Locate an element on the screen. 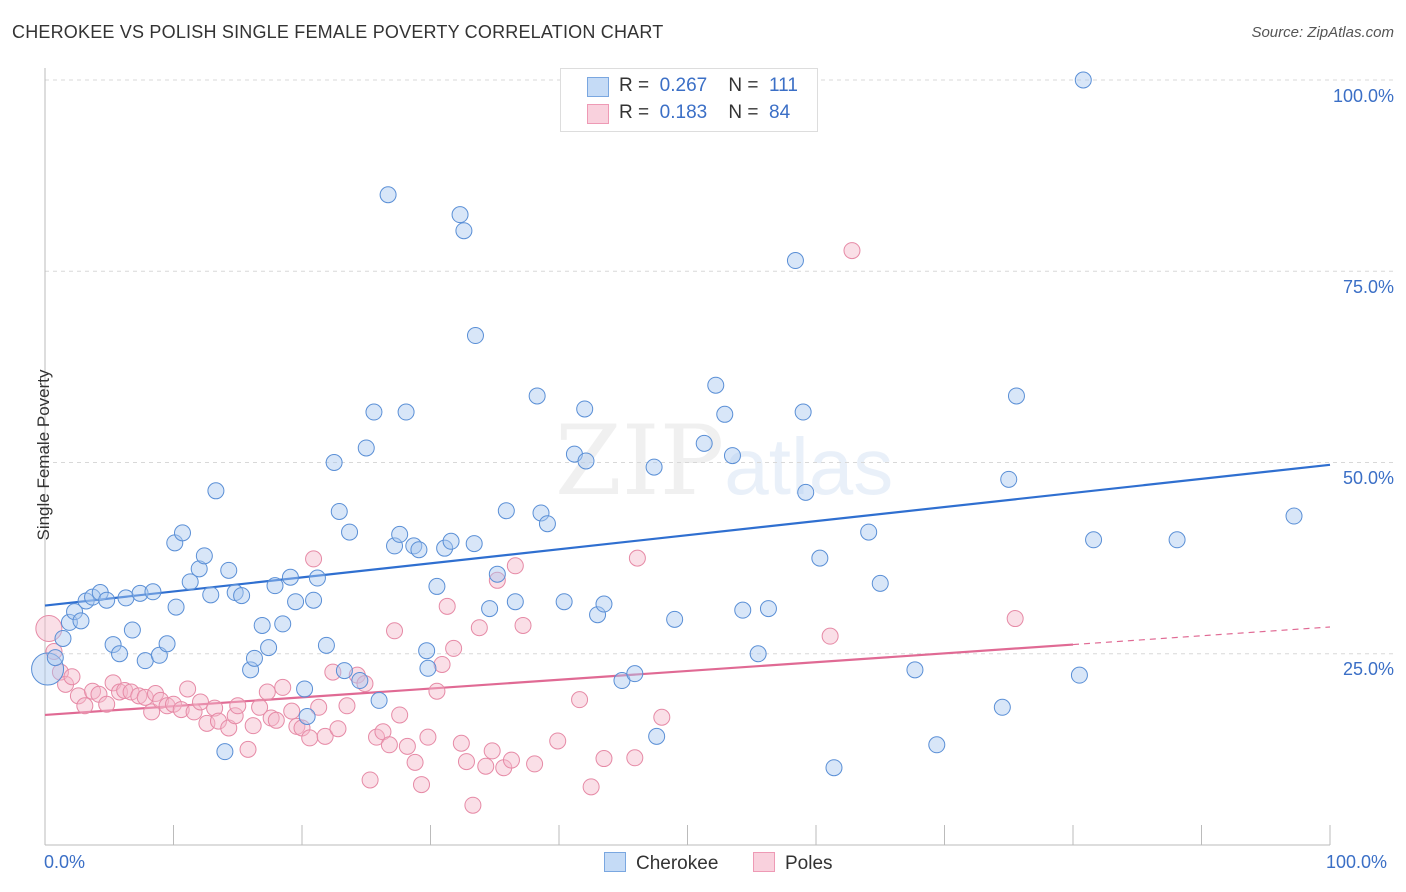 The image size is (1406, 892). legend-n-value: 84 is located at coordinates (780, 112).